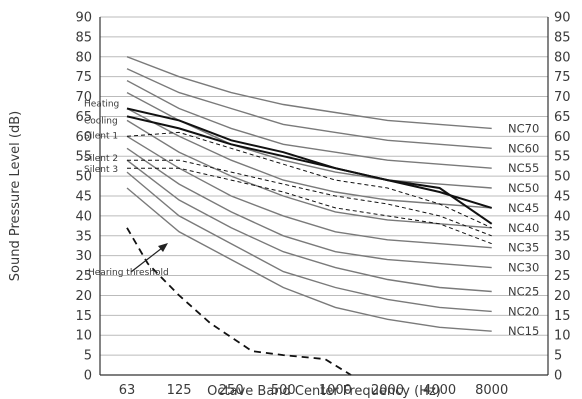 Image resolution: width=582 pixels, height=399 pixels. Describe the element at coordinates (562, 77) in the screenshot. I see `y-tick-label-right: 75` at that location.